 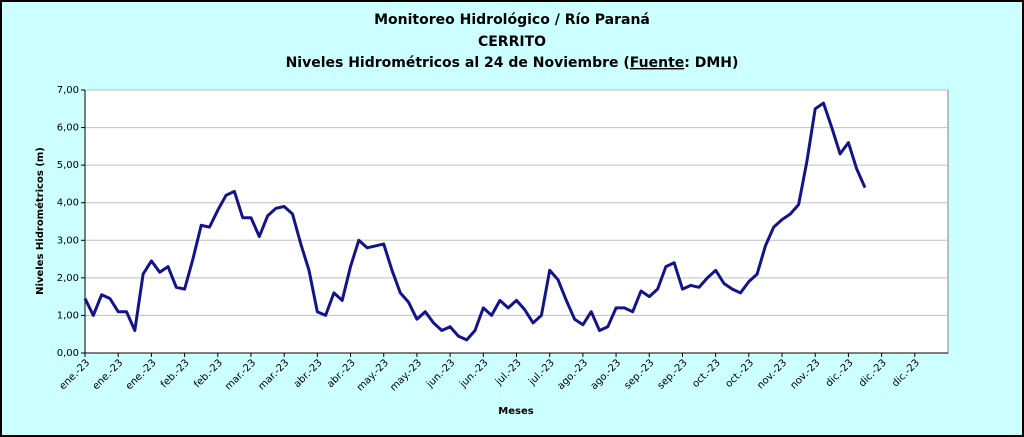 I want to click on chart-subtitle: CERRITO, so click(x=512, y=42).